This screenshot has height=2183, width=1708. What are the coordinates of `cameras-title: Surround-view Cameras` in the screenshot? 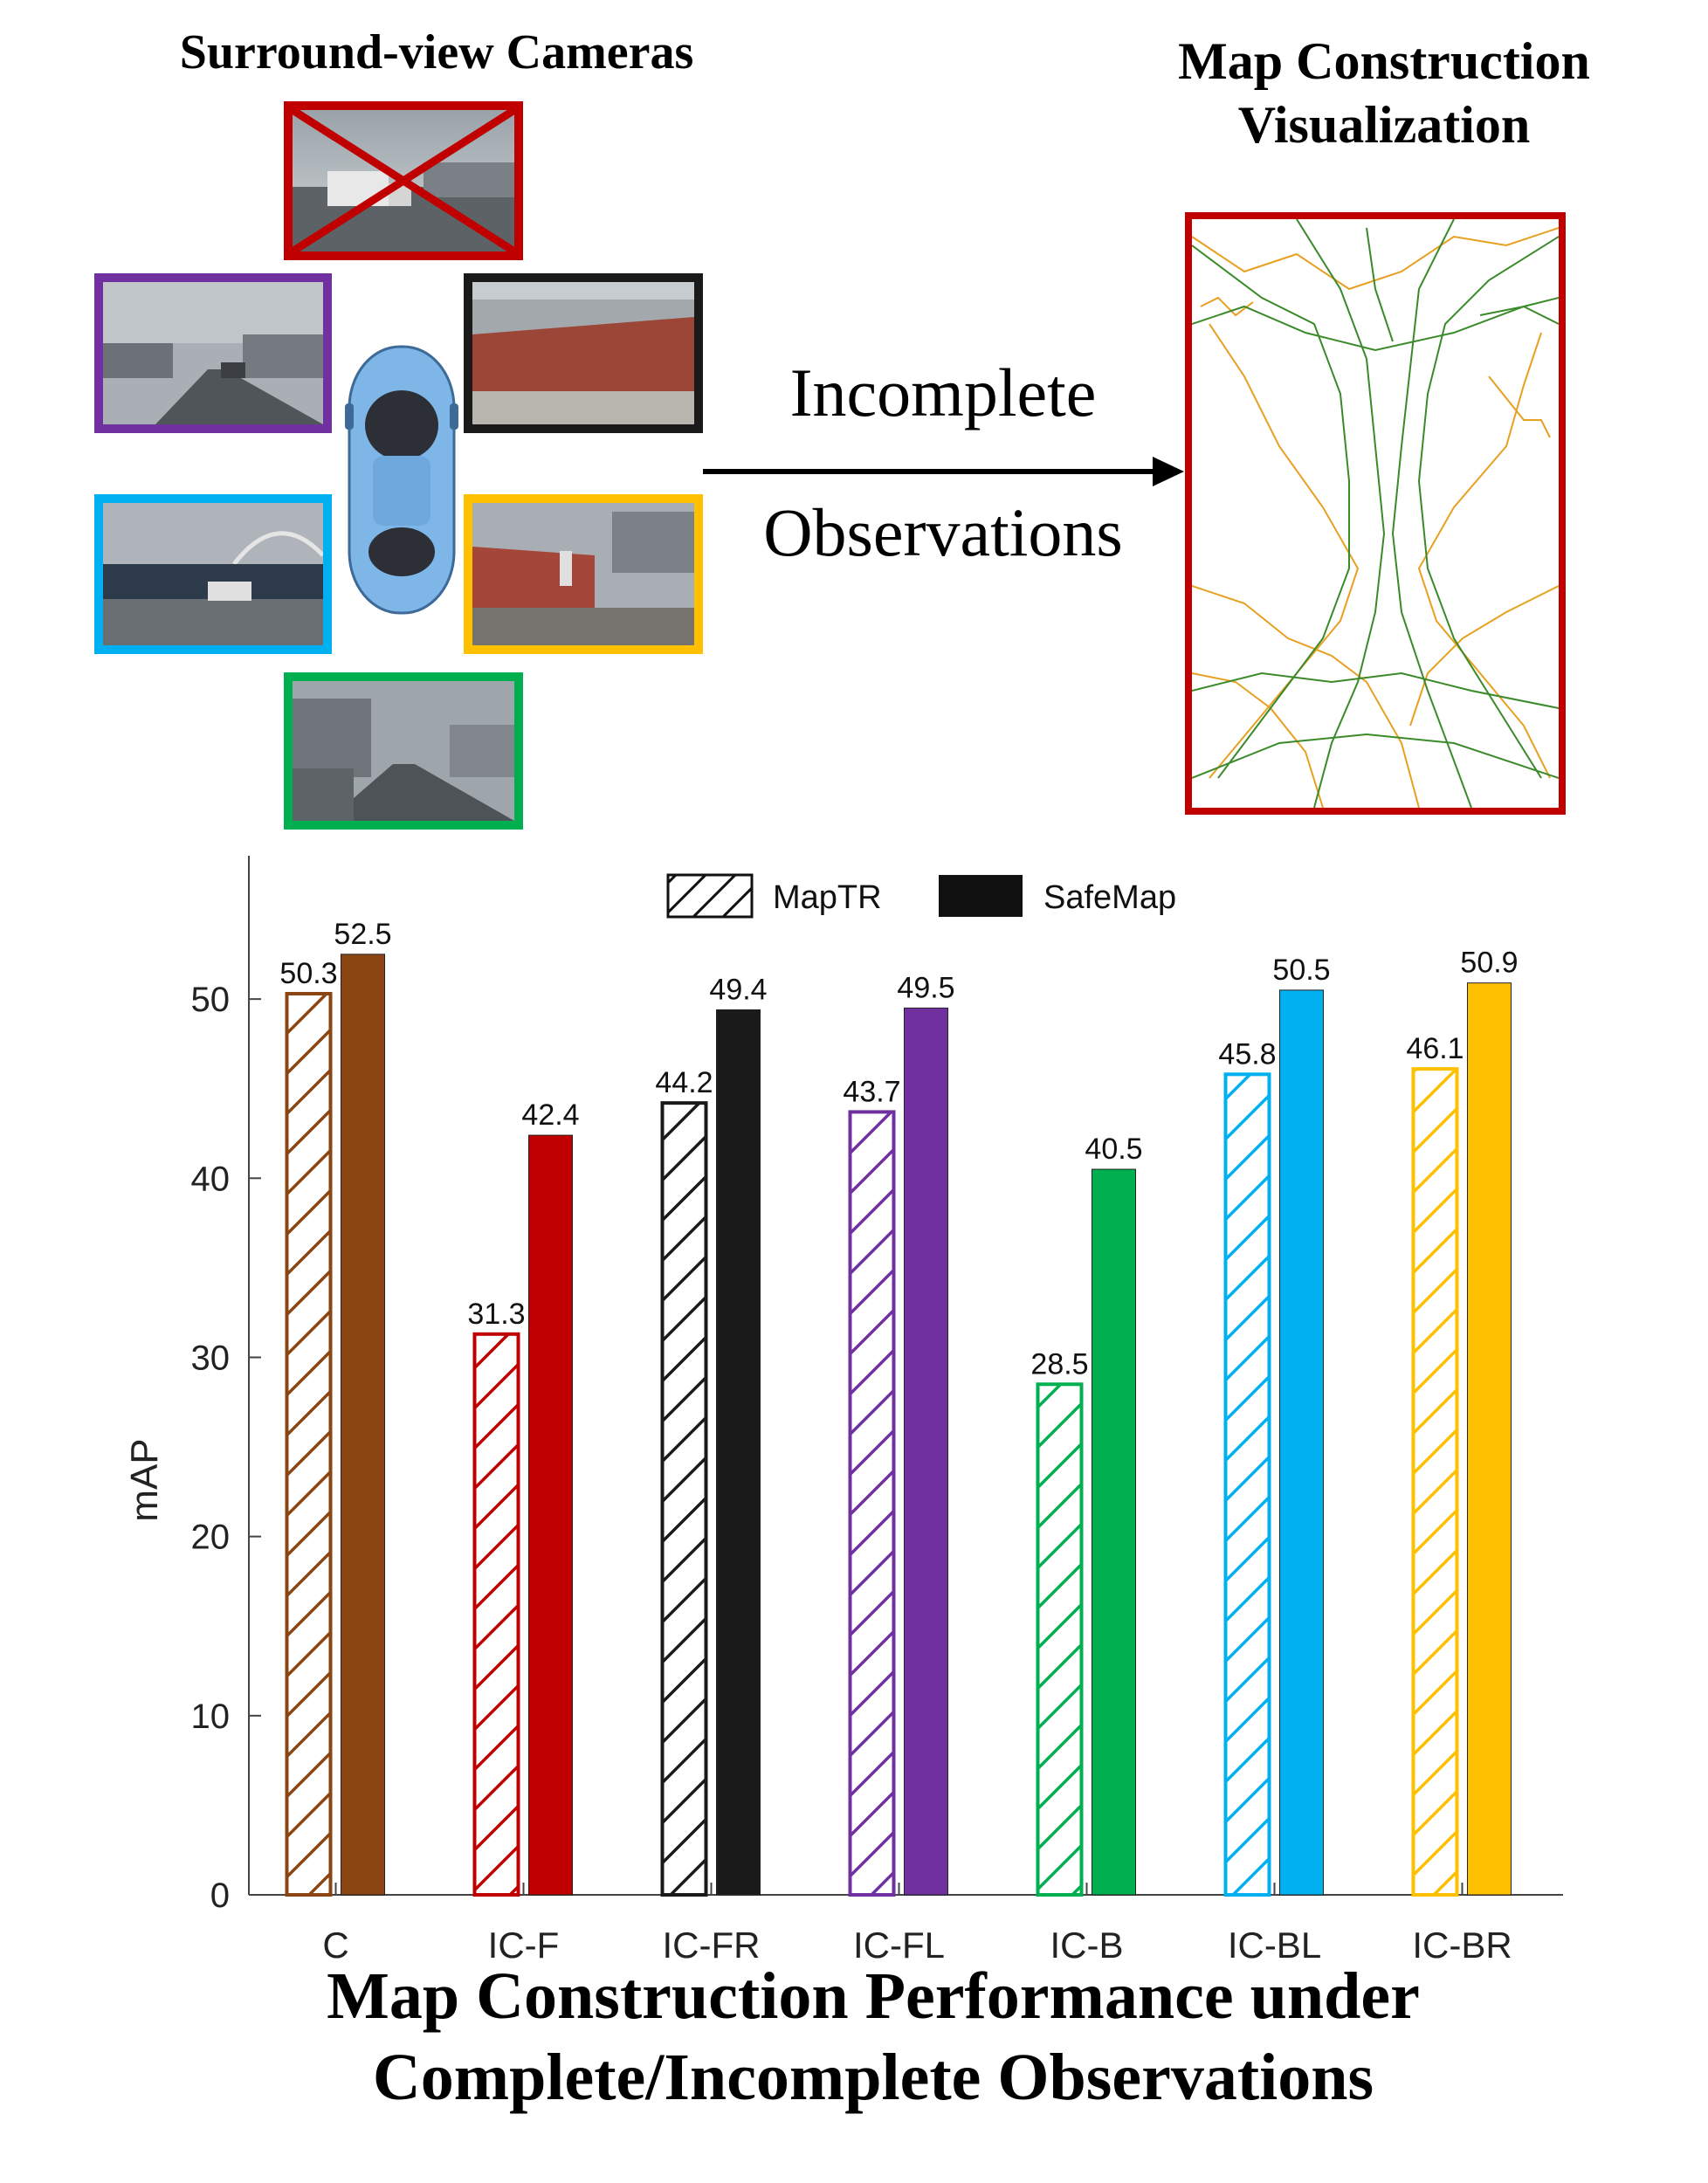 It's located at (436, 52).